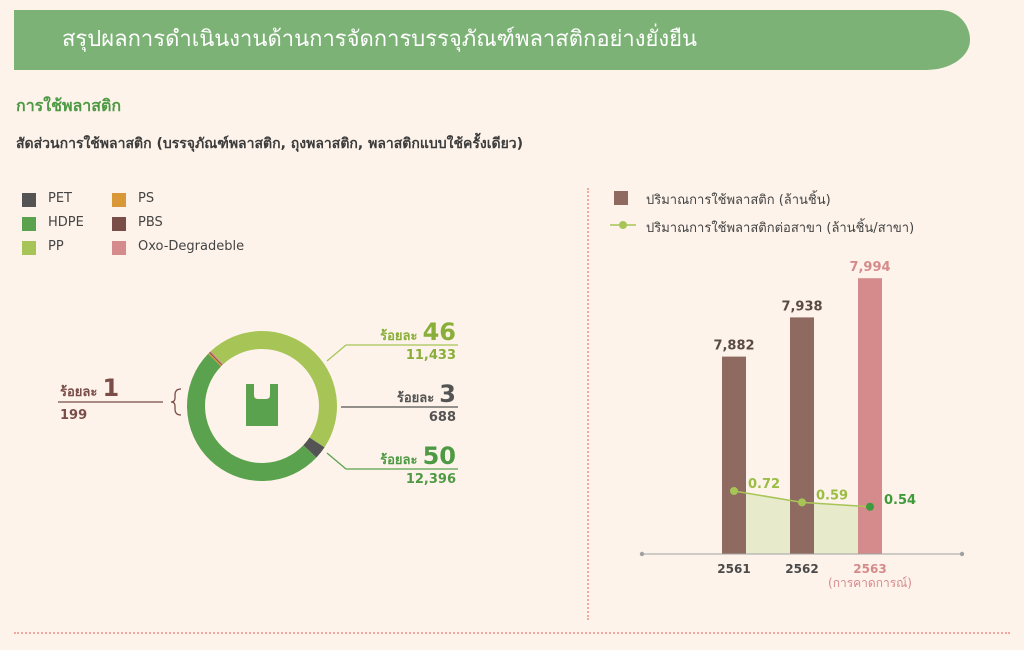 The width and height of the screenshot is (1024, 650). I want to click on vertical-divider, so click(588, 404).